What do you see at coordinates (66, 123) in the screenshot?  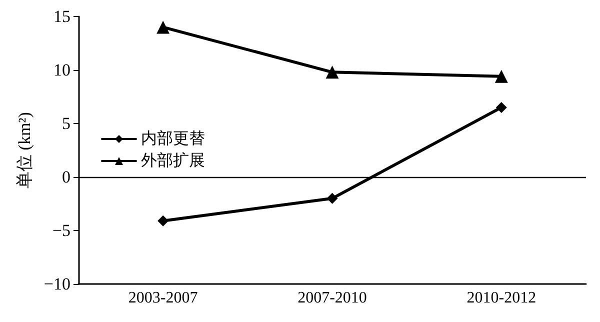 I see `y-tick-label: 5` at bounding box center [66, 123].